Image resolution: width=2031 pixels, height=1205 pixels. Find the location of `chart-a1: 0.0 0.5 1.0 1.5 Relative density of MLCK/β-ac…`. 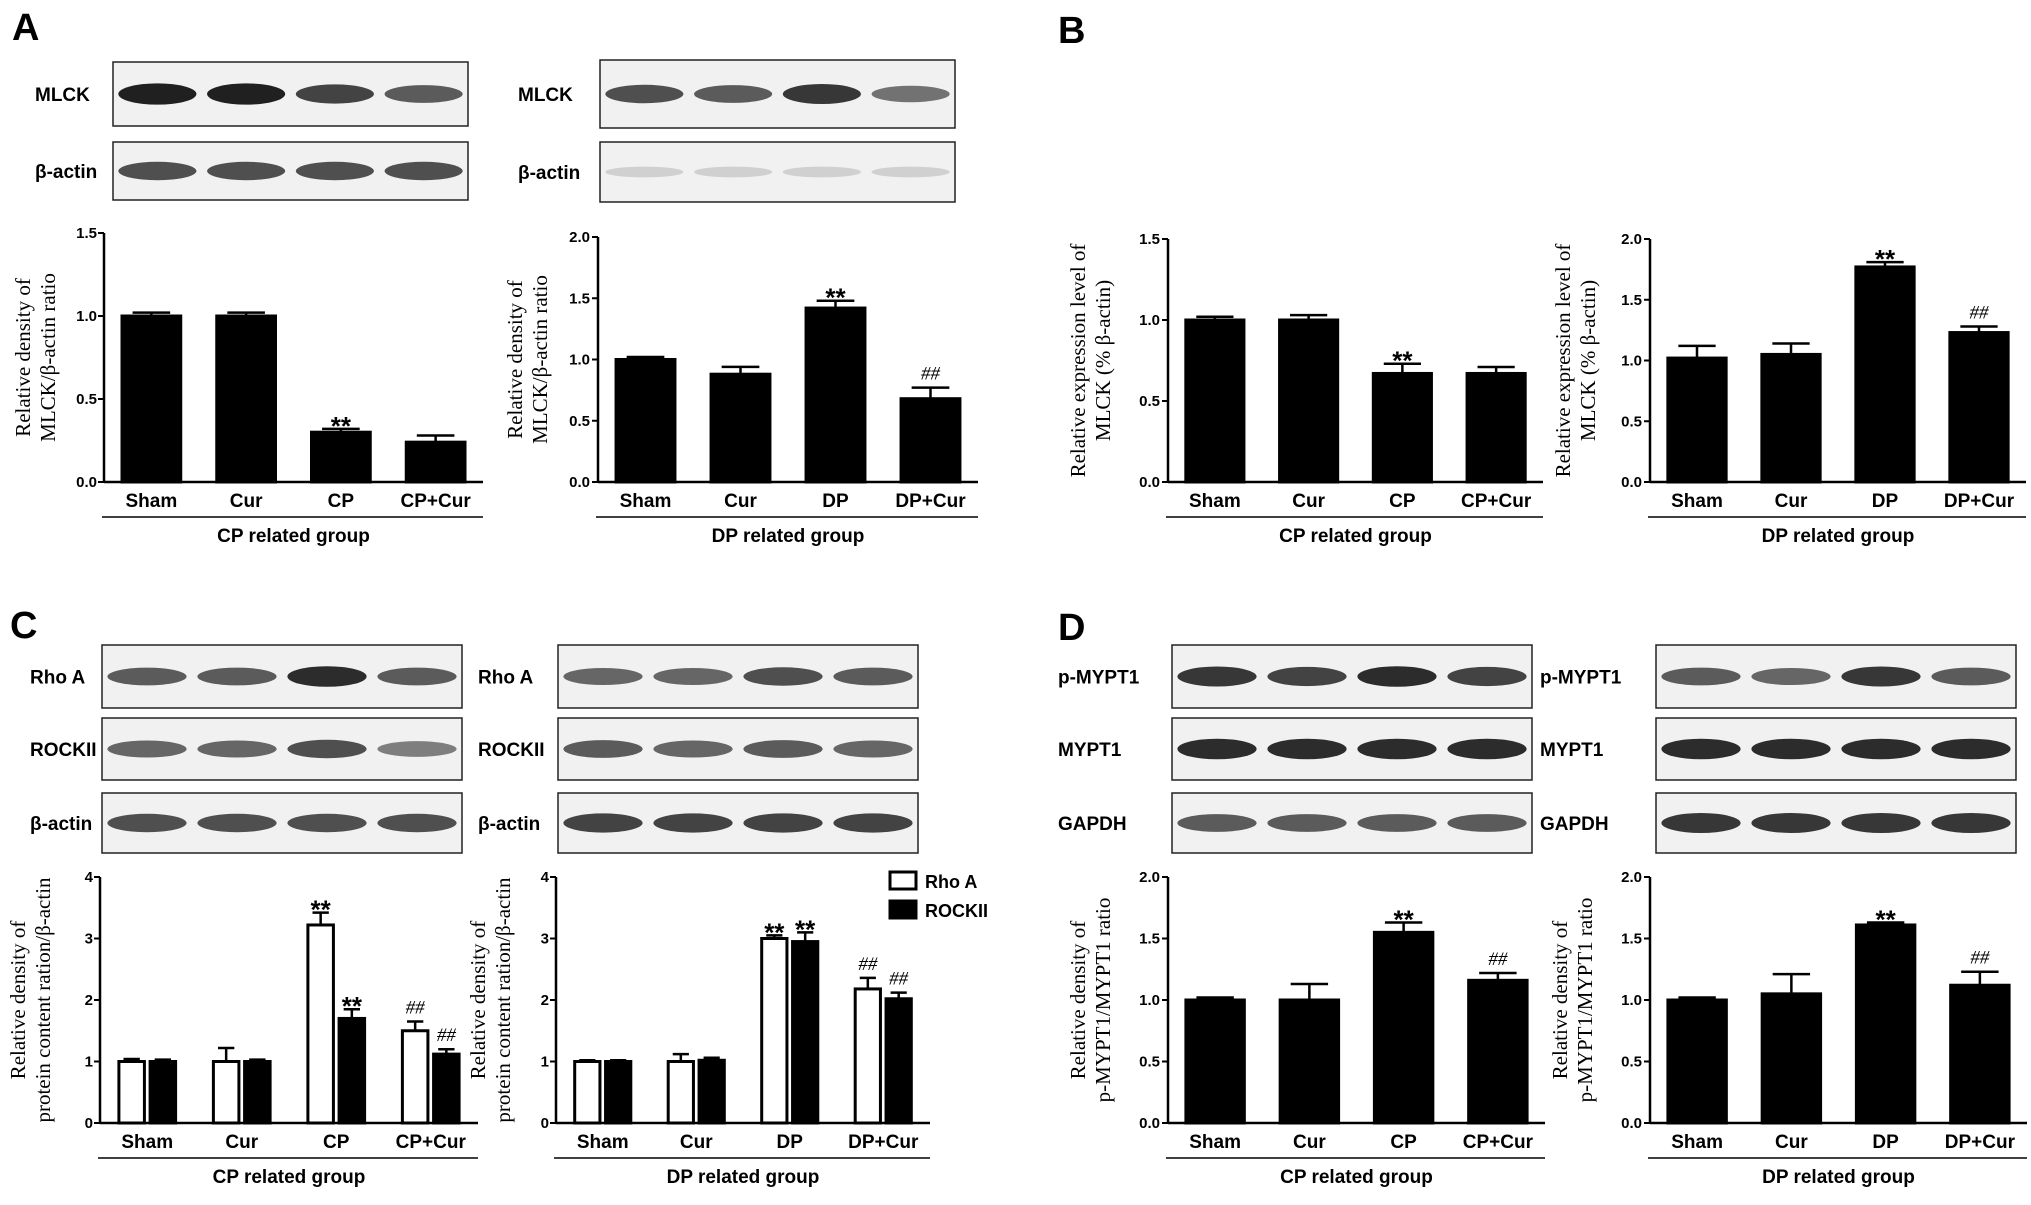

chart-a1: 0.0 0.5 1.0 1.5 Relative density of MLCK/β-ac… is located at coordinates (247, 386).